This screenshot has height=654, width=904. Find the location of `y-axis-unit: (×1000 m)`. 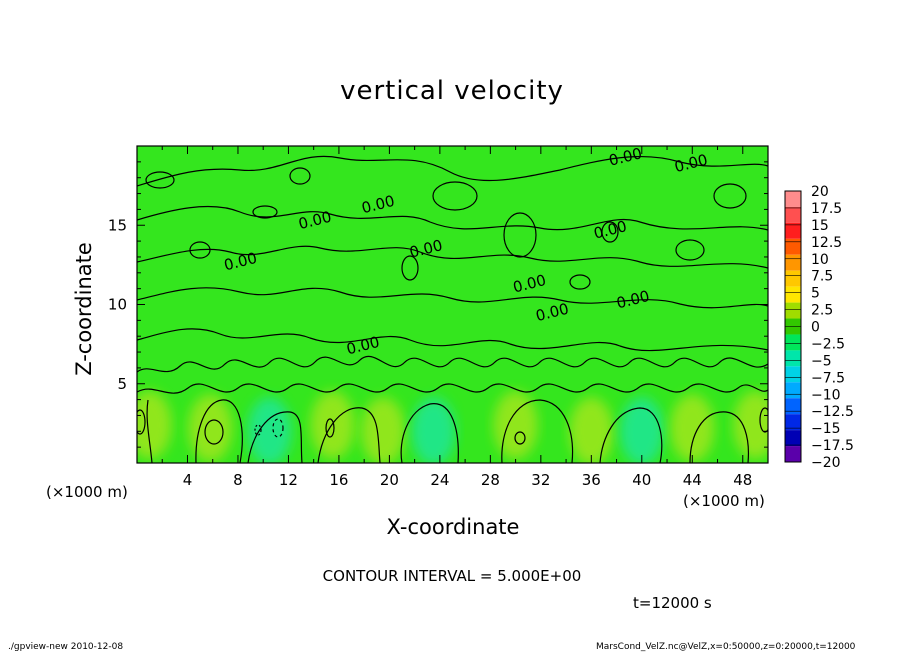

y-axis-unit: (×1000 m) is located at coordinates (87, 492).